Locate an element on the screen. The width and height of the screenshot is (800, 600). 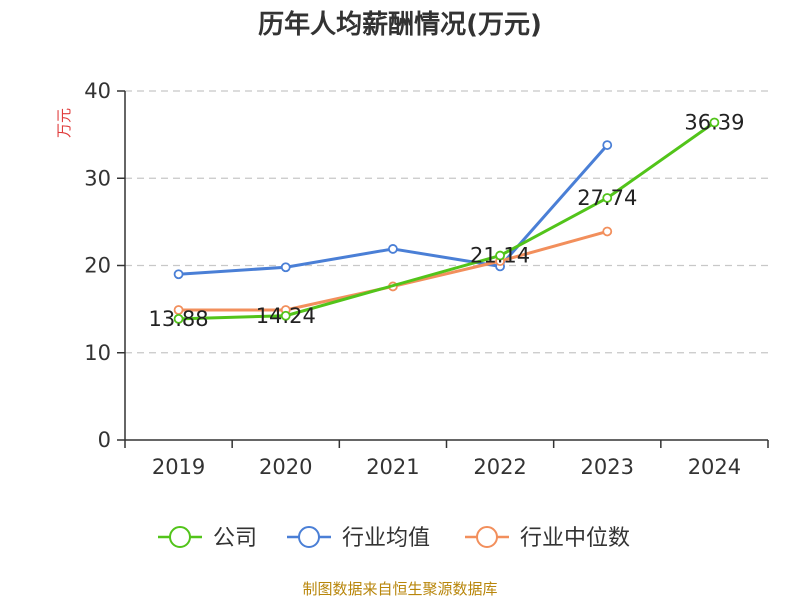
y-tick-label: 20 is located at coordinates (97, 266).